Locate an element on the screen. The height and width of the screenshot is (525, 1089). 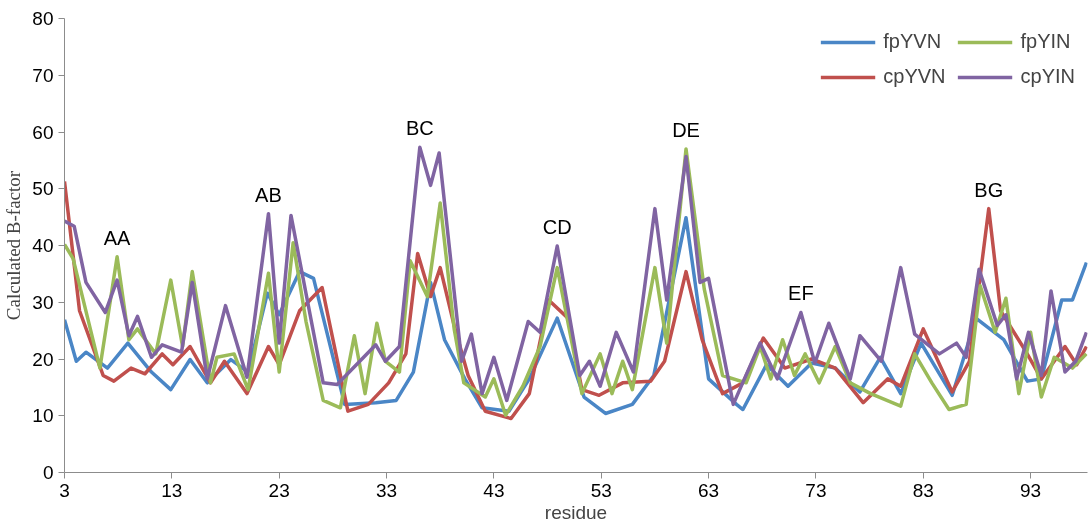
y-tick-label: 30 is located at coordinates (43, 302).